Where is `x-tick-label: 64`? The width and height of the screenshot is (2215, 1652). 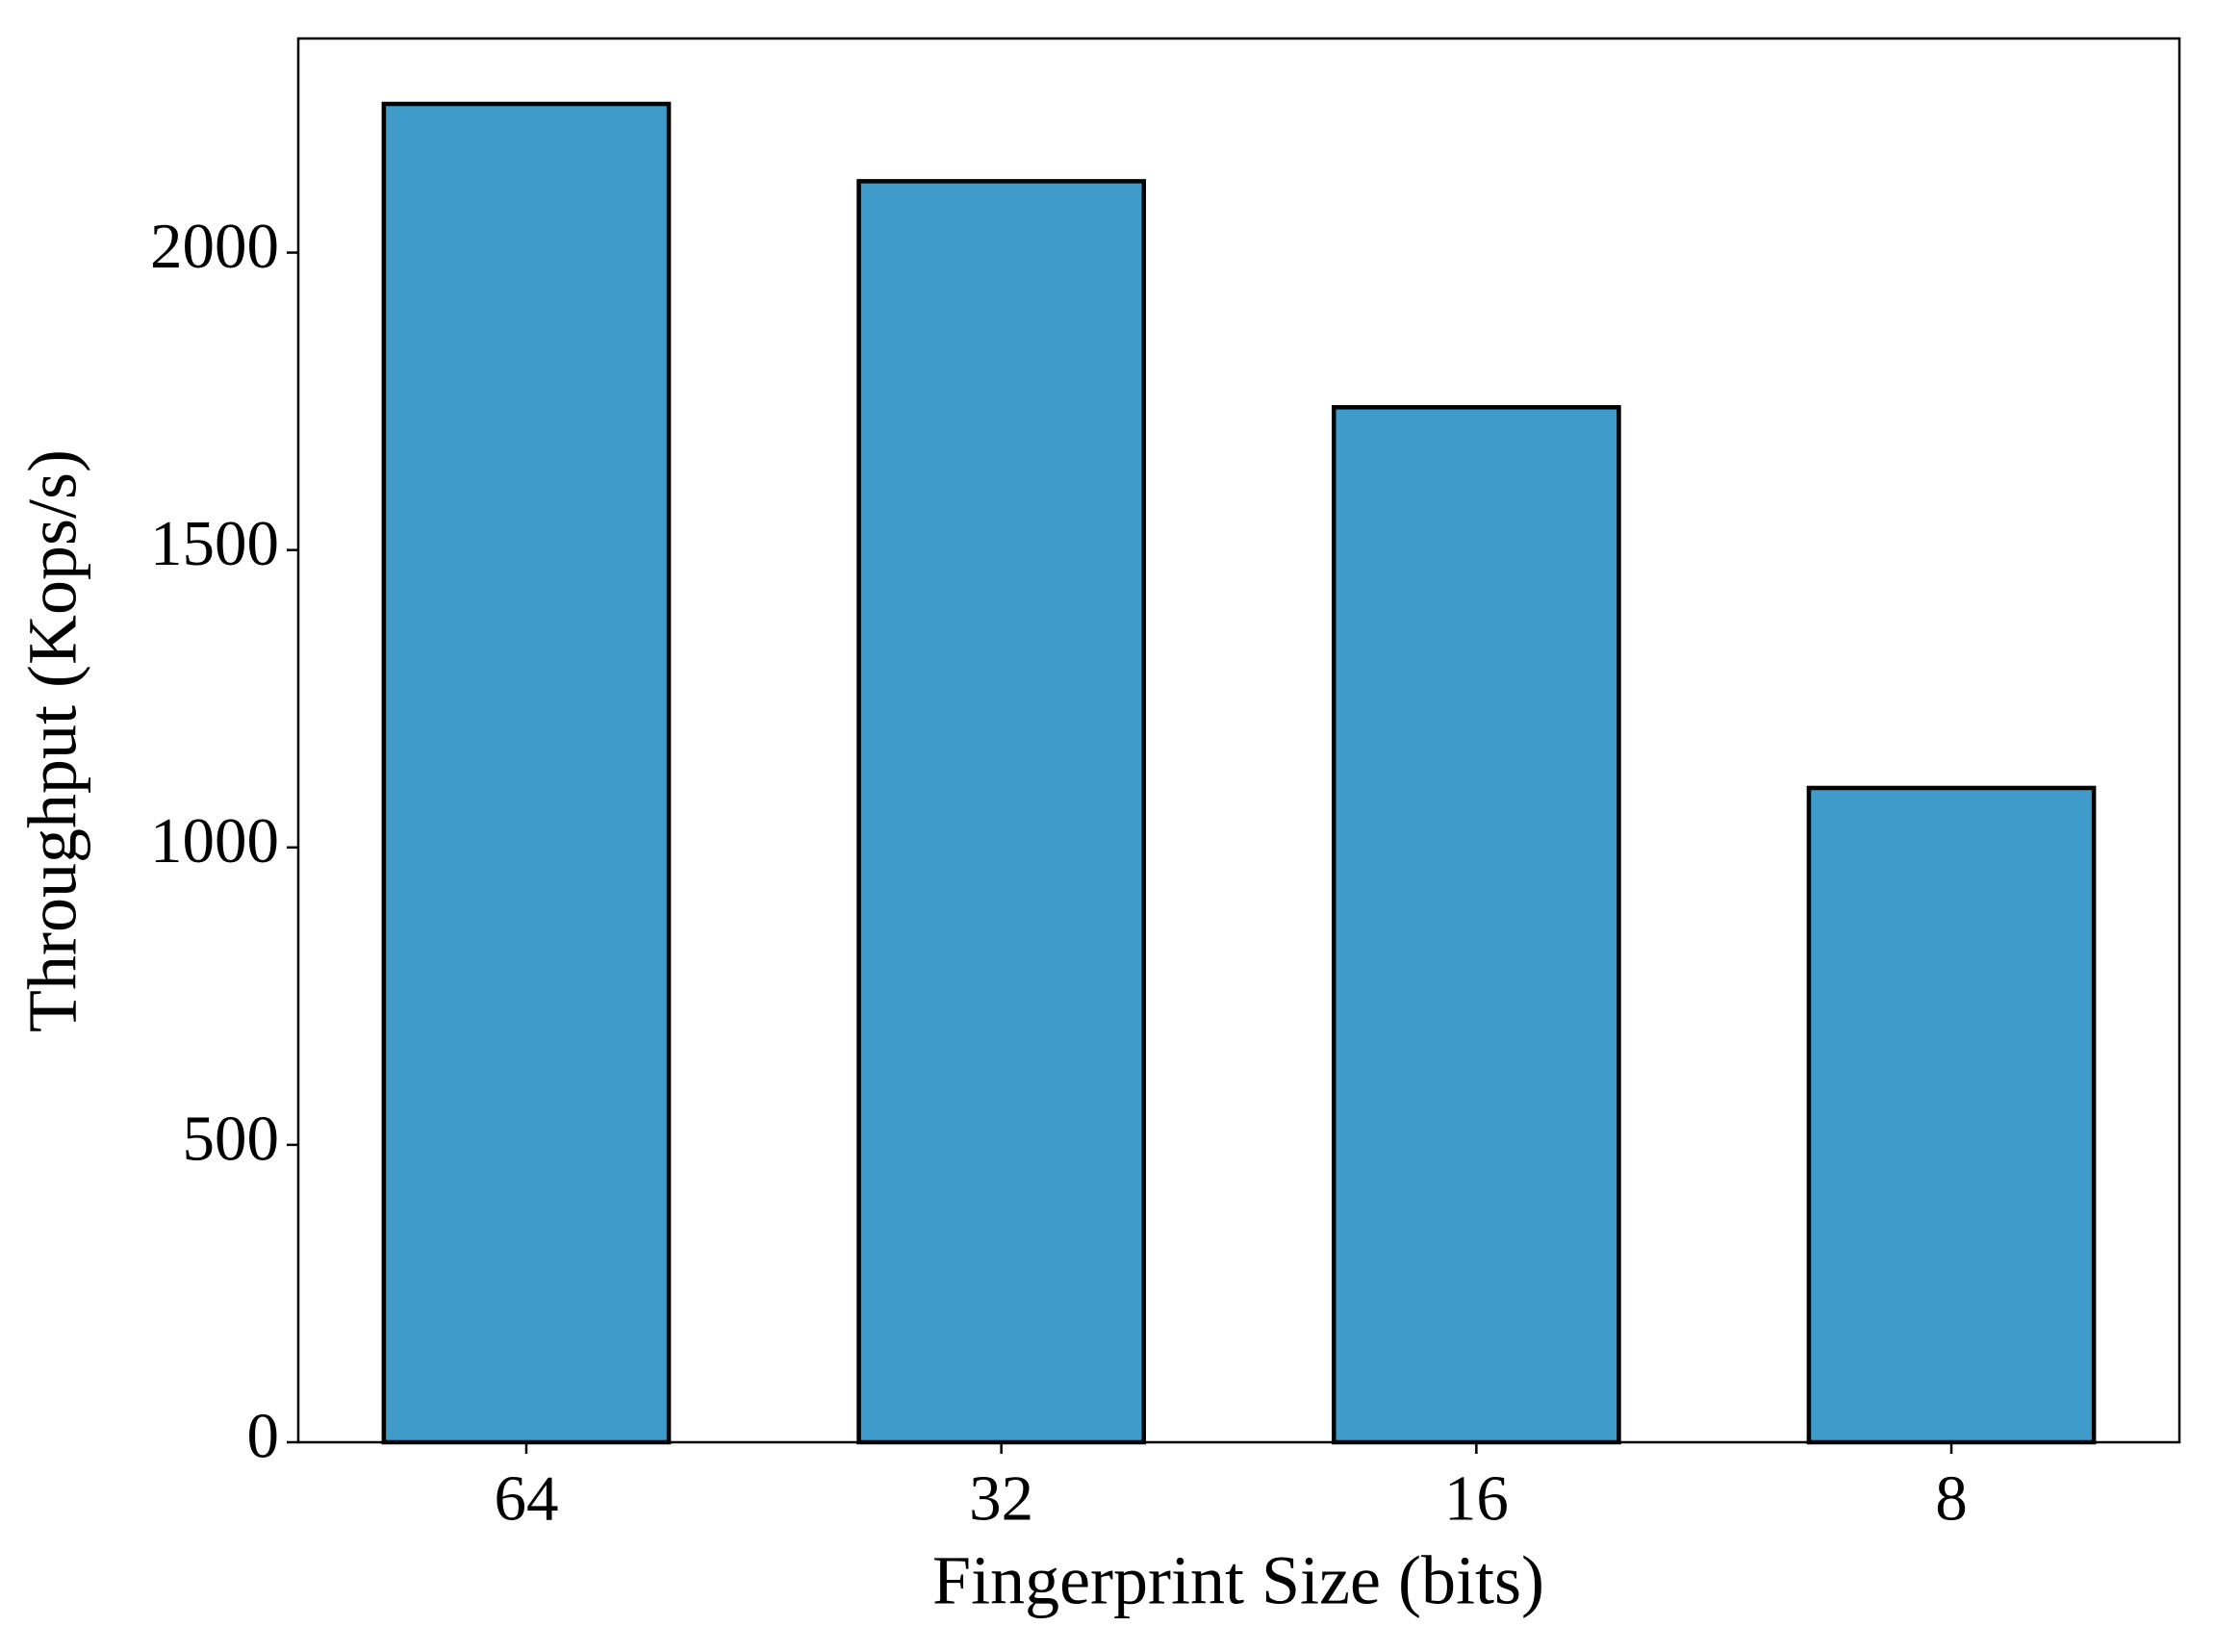 x-tick-label: 64 is located at coordinates (526, 1498).